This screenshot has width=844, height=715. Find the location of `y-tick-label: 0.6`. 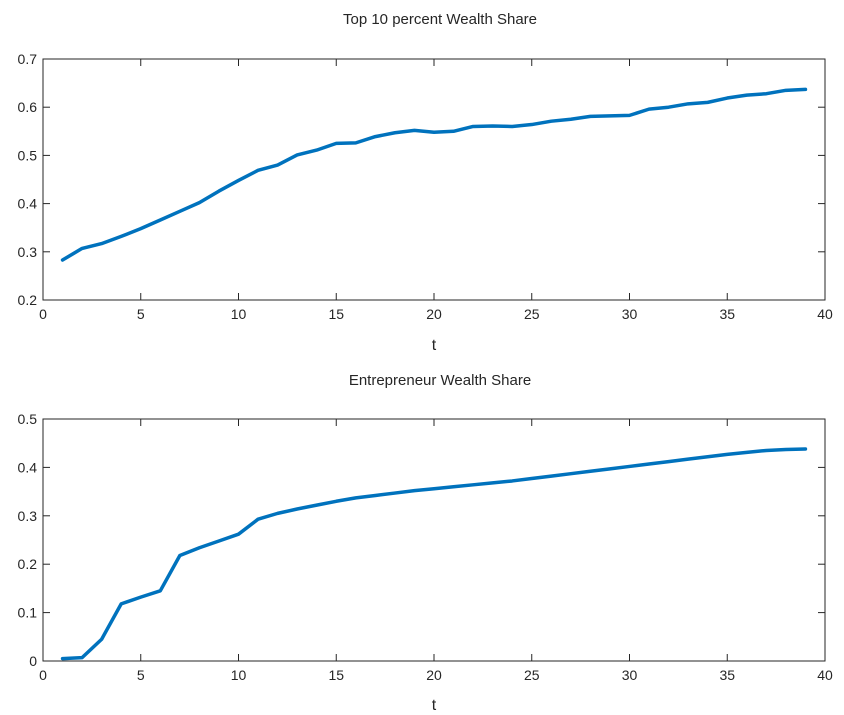

y-tick-label: 0.6 is located at coordinates (28, 107).